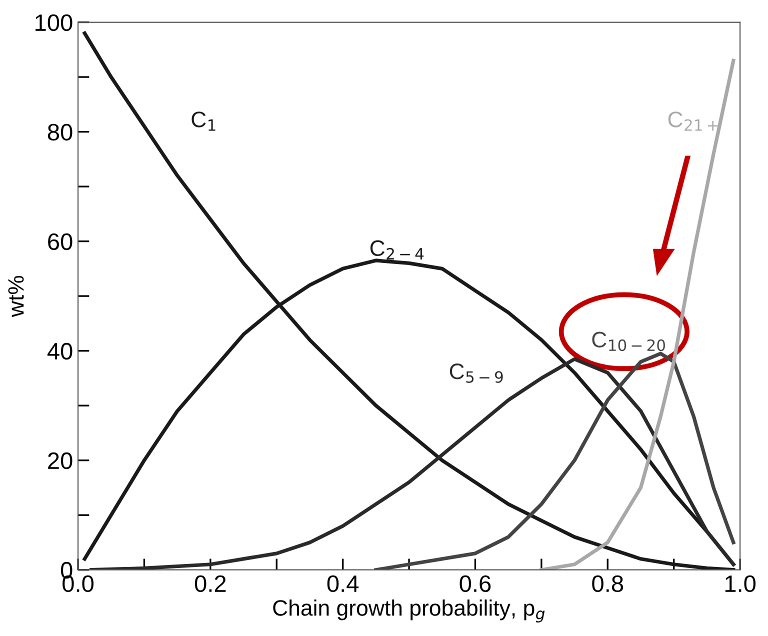 This screenshot has width=768, height=636. Describe the element at coordinates (60, 241) in the screenshot. I see `y-tick-label: 60` at that location.